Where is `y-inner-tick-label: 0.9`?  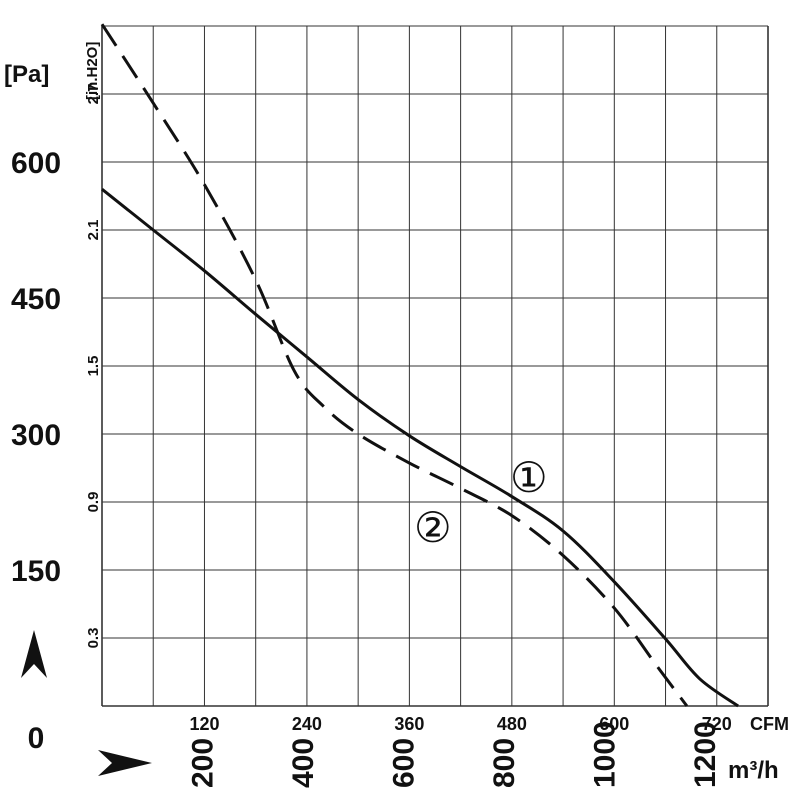 y-inner-tick-label: 0.9 is located at coordinates (93, 502).